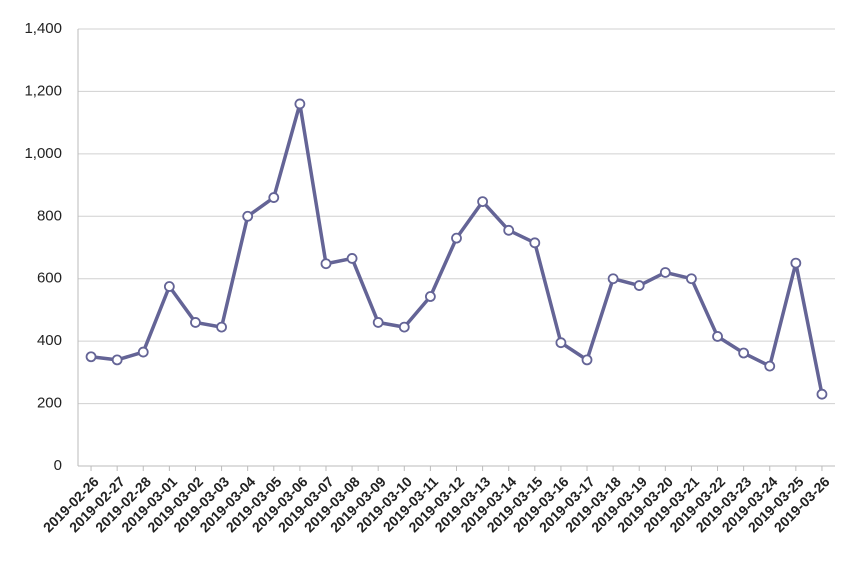  What do you see at coordinates (49, 278) in the screenshot?
I see `y-tick-label: 600` at bounding box center [49, 278].